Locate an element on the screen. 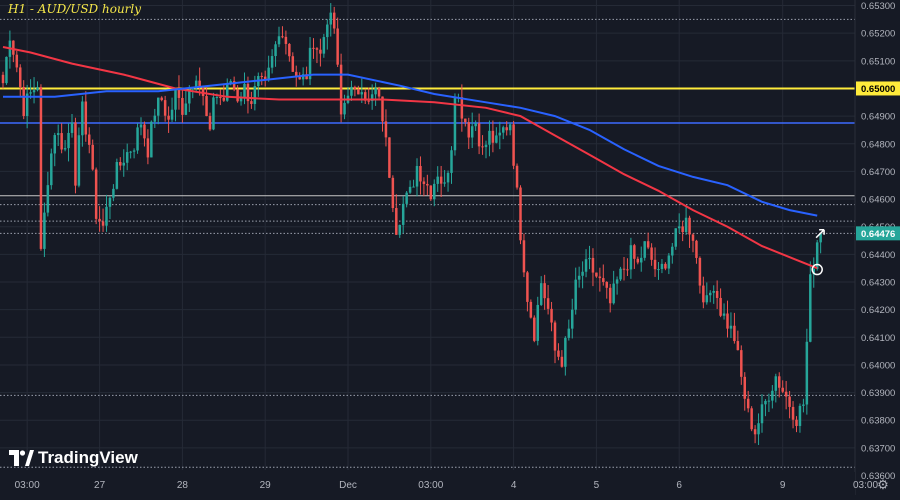 This screenshot has height=500, width=900. arrow-annotation-icon is located at coordinates (820, 233).